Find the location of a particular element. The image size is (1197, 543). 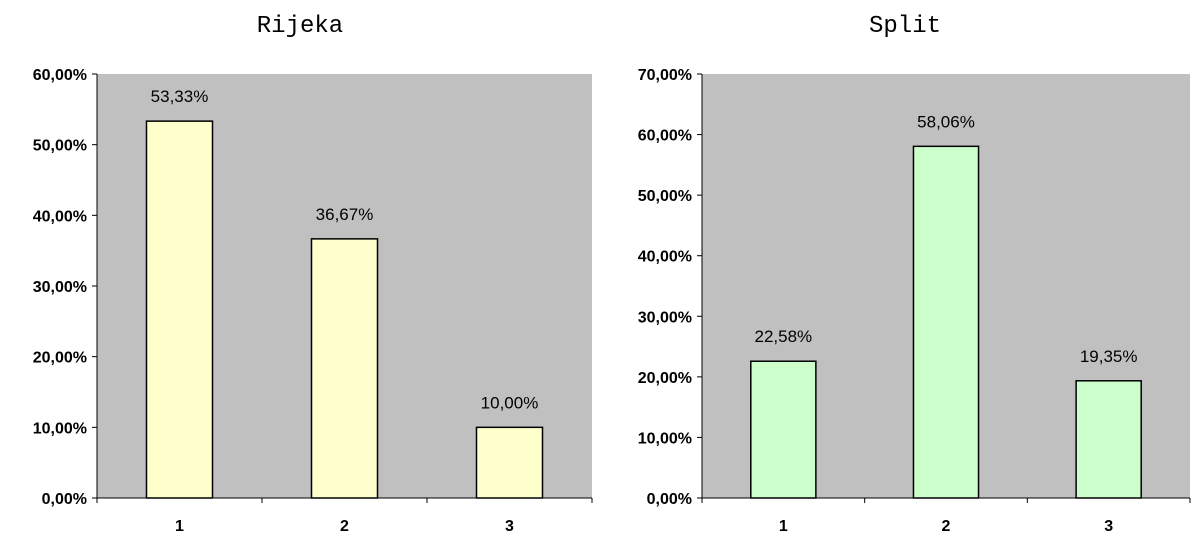

data-label: 10,00% is located at coordinates (510, 402).